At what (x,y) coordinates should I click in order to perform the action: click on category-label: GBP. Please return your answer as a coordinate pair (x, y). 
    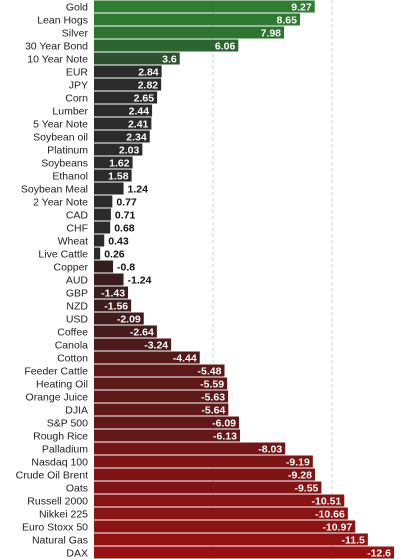
    Looking at the image, I should click on (77, 293).